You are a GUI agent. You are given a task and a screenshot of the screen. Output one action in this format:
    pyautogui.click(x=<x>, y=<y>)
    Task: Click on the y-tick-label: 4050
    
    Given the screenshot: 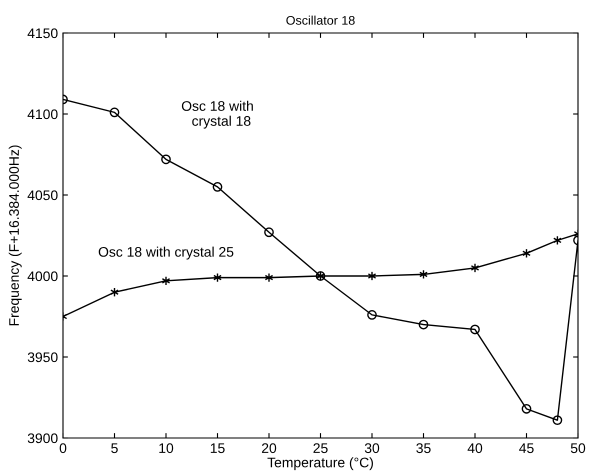 What is the action you would take?
    pyautogui.click(x=43, y=195)
    